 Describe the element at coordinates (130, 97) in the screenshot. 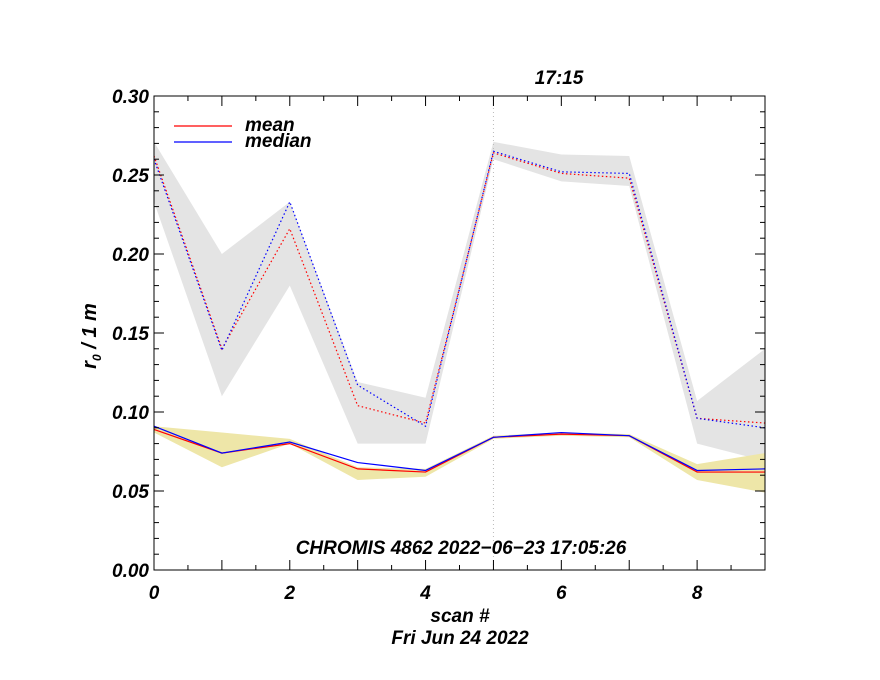

I see `y-tick-label: 0.30` at that location.